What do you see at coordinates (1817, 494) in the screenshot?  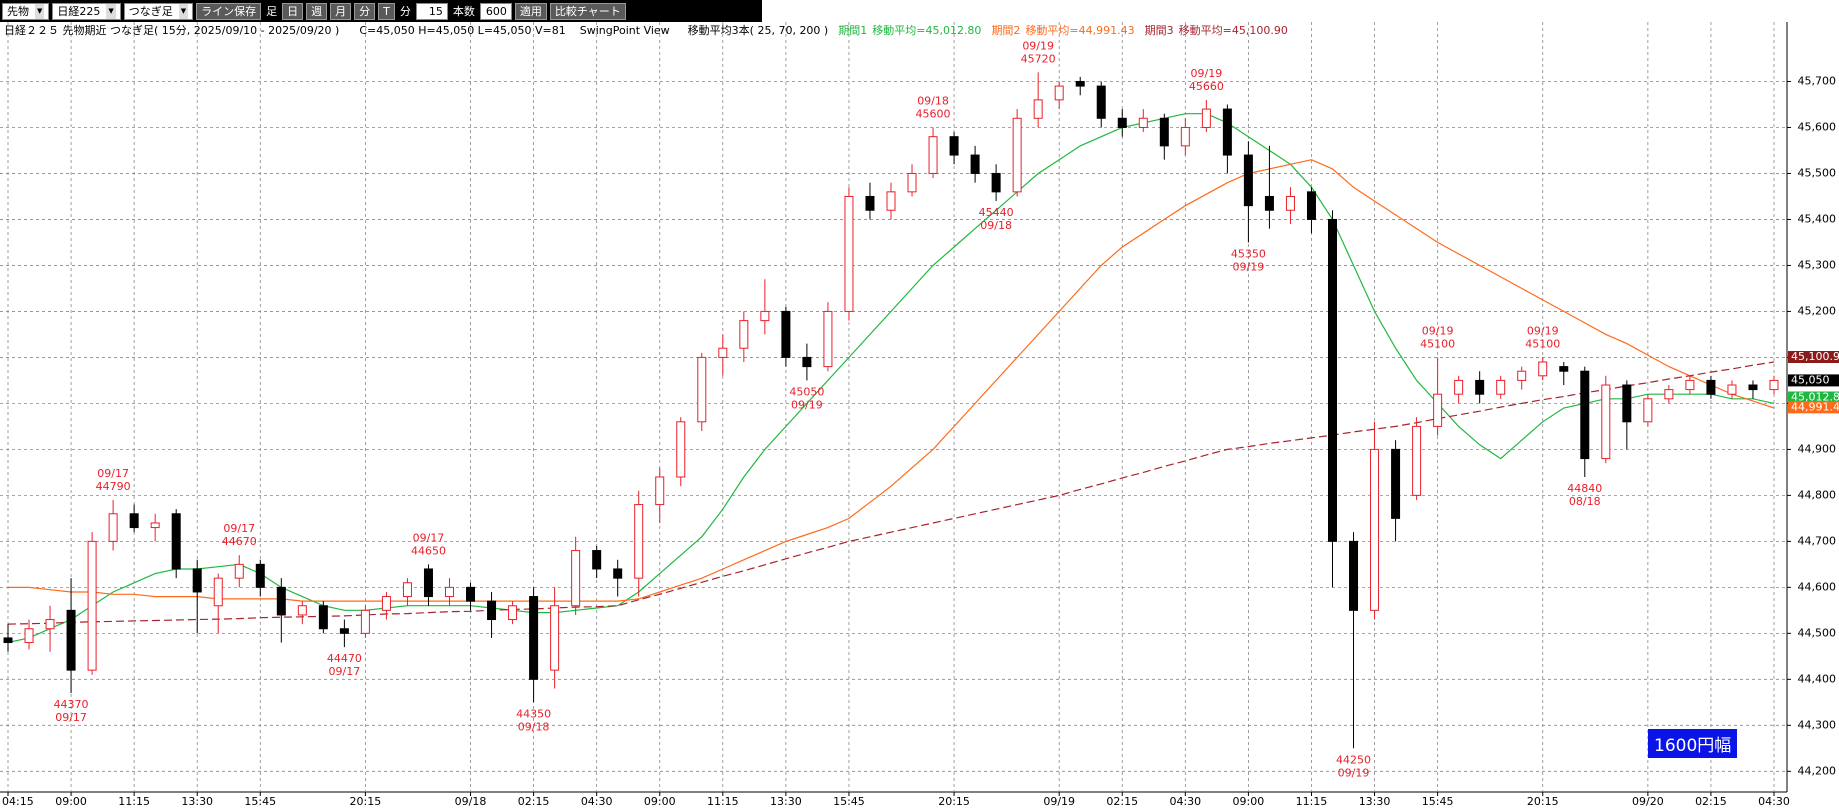 I see `y-tick-label: 44,800` at bounding box center [1817, 494].